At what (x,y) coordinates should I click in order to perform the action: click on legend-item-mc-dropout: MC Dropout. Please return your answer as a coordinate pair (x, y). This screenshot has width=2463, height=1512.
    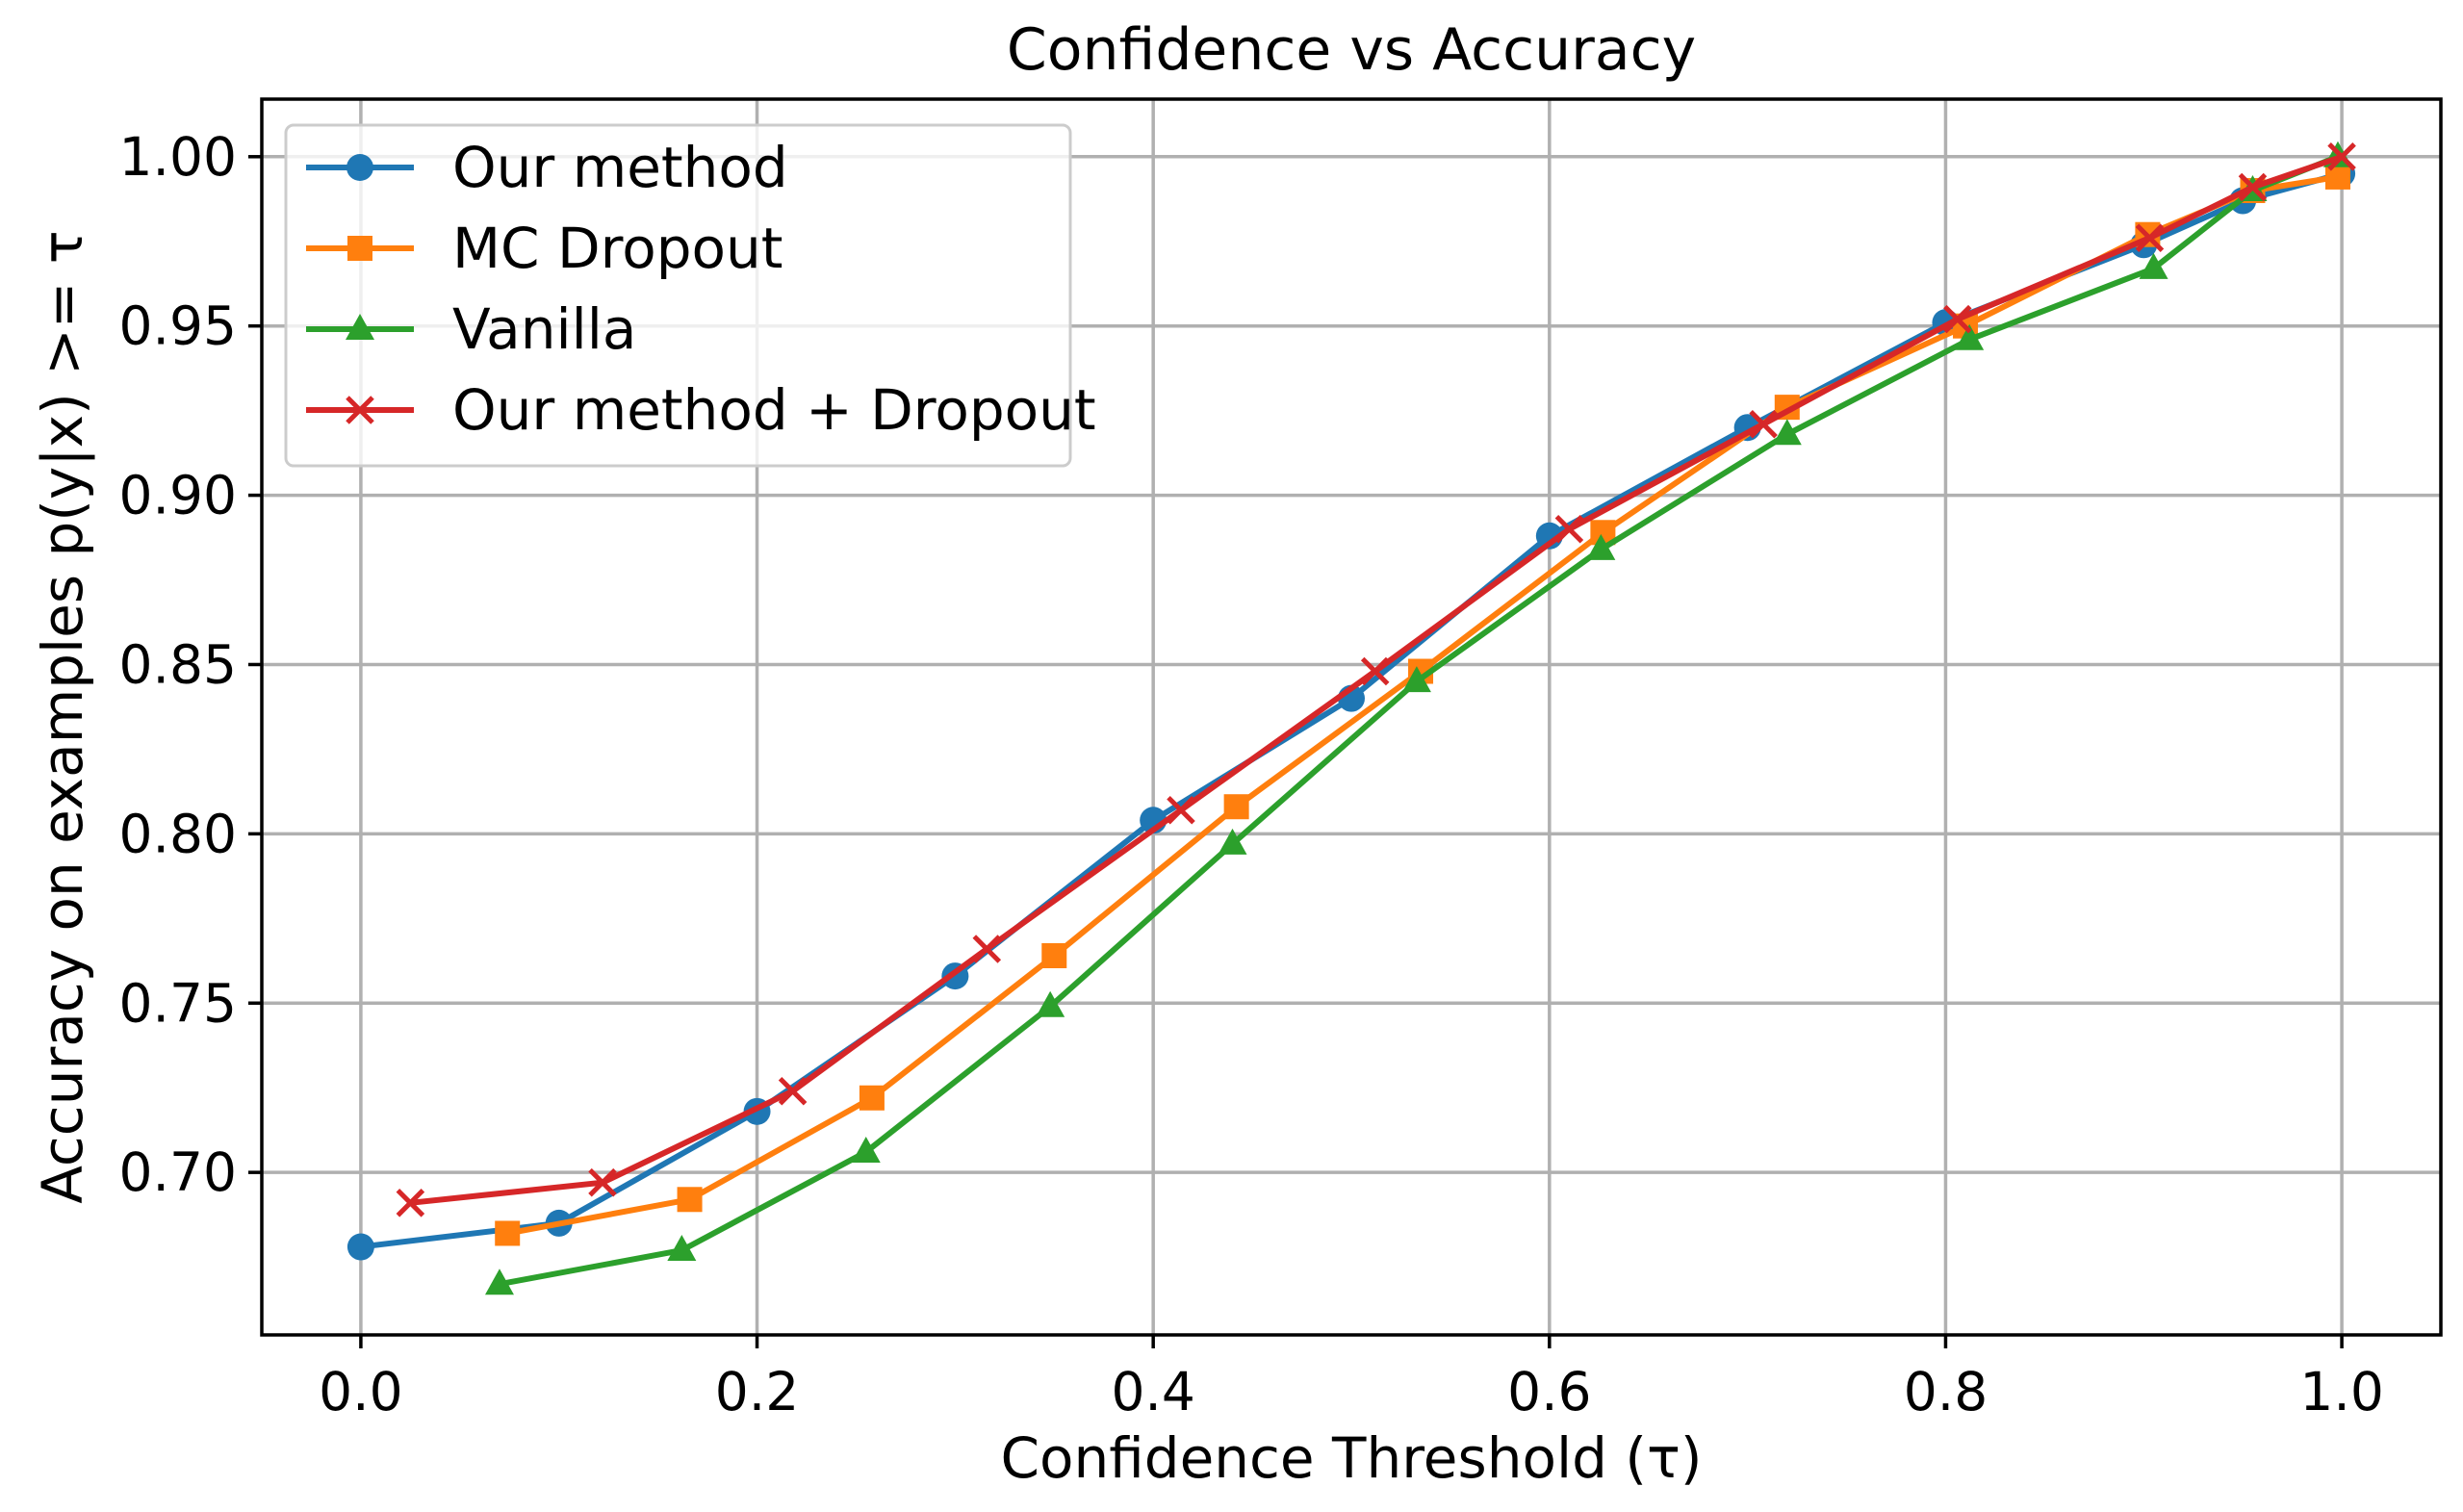
    Looking at the image, I should click on (544, 248).